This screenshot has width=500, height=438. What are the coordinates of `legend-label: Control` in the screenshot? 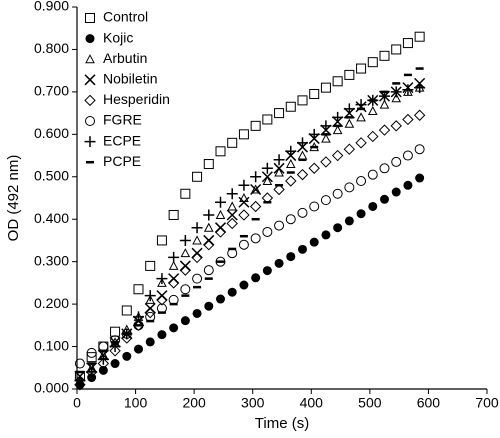 It's located at (125, 17).